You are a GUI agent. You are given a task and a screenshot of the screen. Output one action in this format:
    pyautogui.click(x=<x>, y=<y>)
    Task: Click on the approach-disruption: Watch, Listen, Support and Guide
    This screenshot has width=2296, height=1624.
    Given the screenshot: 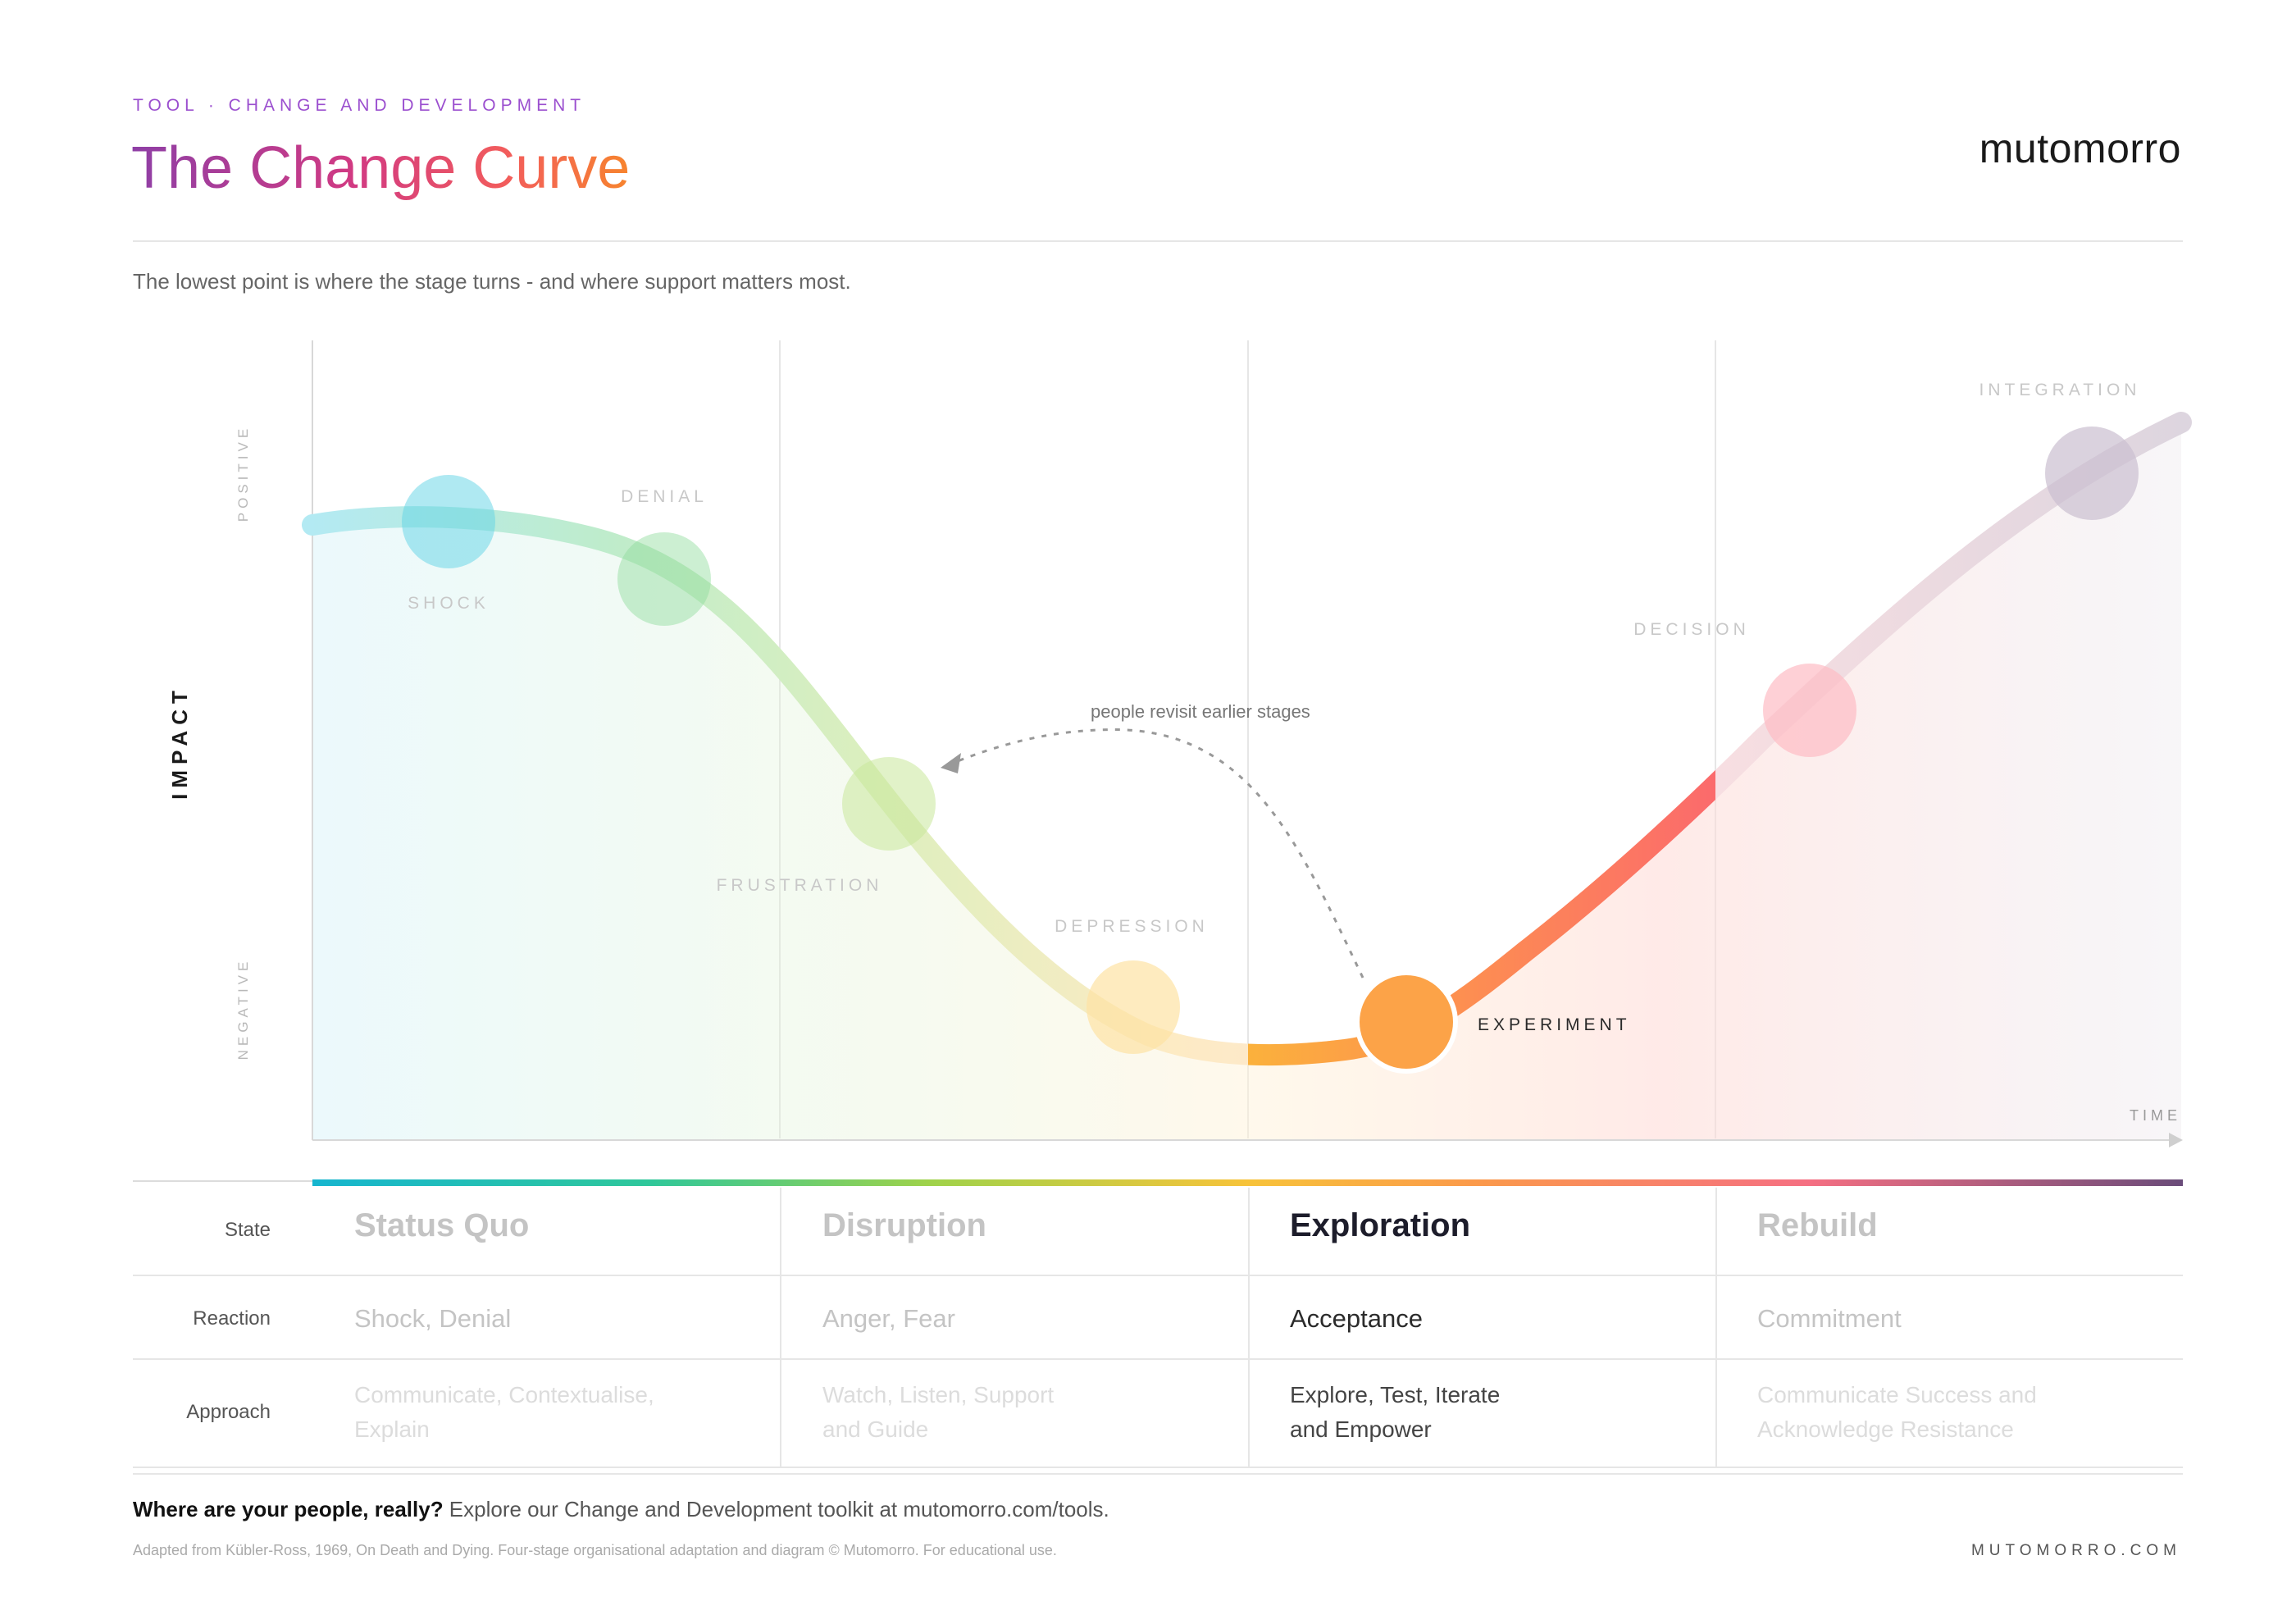 What is the action you would take?
    pyautogui.click(x=938, y=1412)
    